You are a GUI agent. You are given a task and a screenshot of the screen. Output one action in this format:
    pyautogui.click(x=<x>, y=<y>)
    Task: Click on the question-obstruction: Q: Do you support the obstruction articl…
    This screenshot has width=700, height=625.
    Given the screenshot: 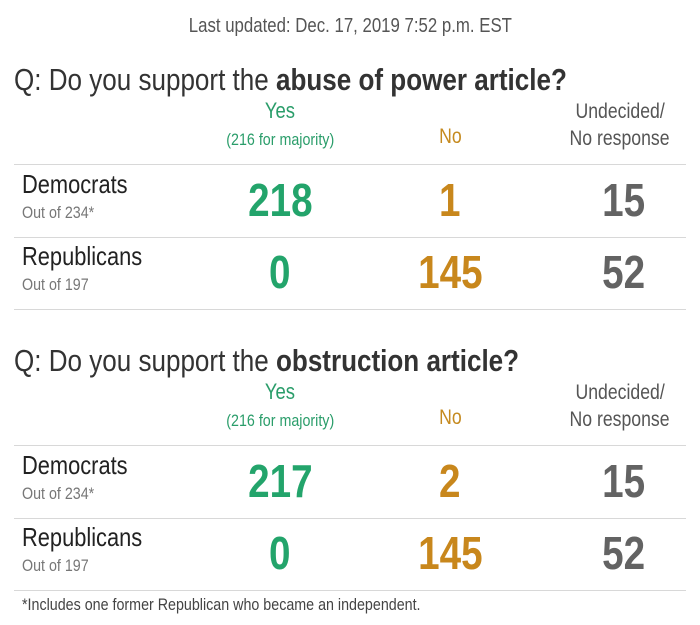 What is the action you would take?
    pyautogui.click(x=314, y=361)
    